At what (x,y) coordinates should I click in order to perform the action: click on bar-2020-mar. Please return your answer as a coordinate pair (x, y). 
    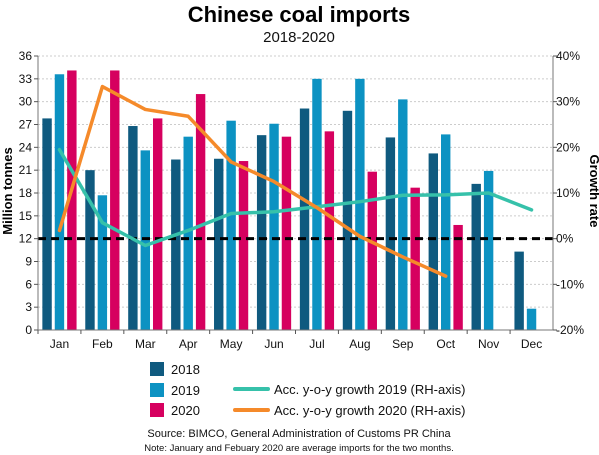
    Looking at the image, I should click on (157, 224).